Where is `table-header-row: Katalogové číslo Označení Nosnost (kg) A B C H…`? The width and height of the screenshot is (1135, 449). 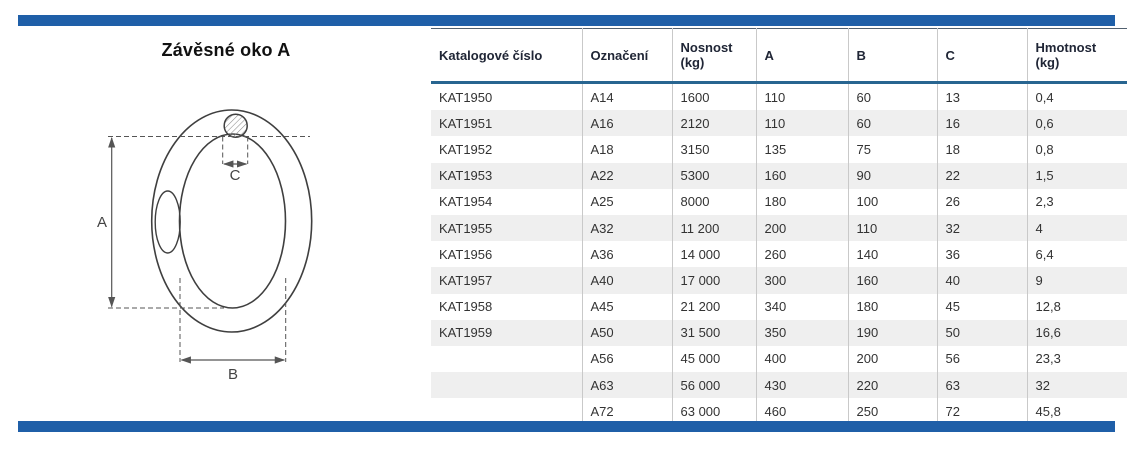 table-header-row: Katalogové číslo Označení Nosnost (kg) A B C H… is located at coordinates (779, 56).